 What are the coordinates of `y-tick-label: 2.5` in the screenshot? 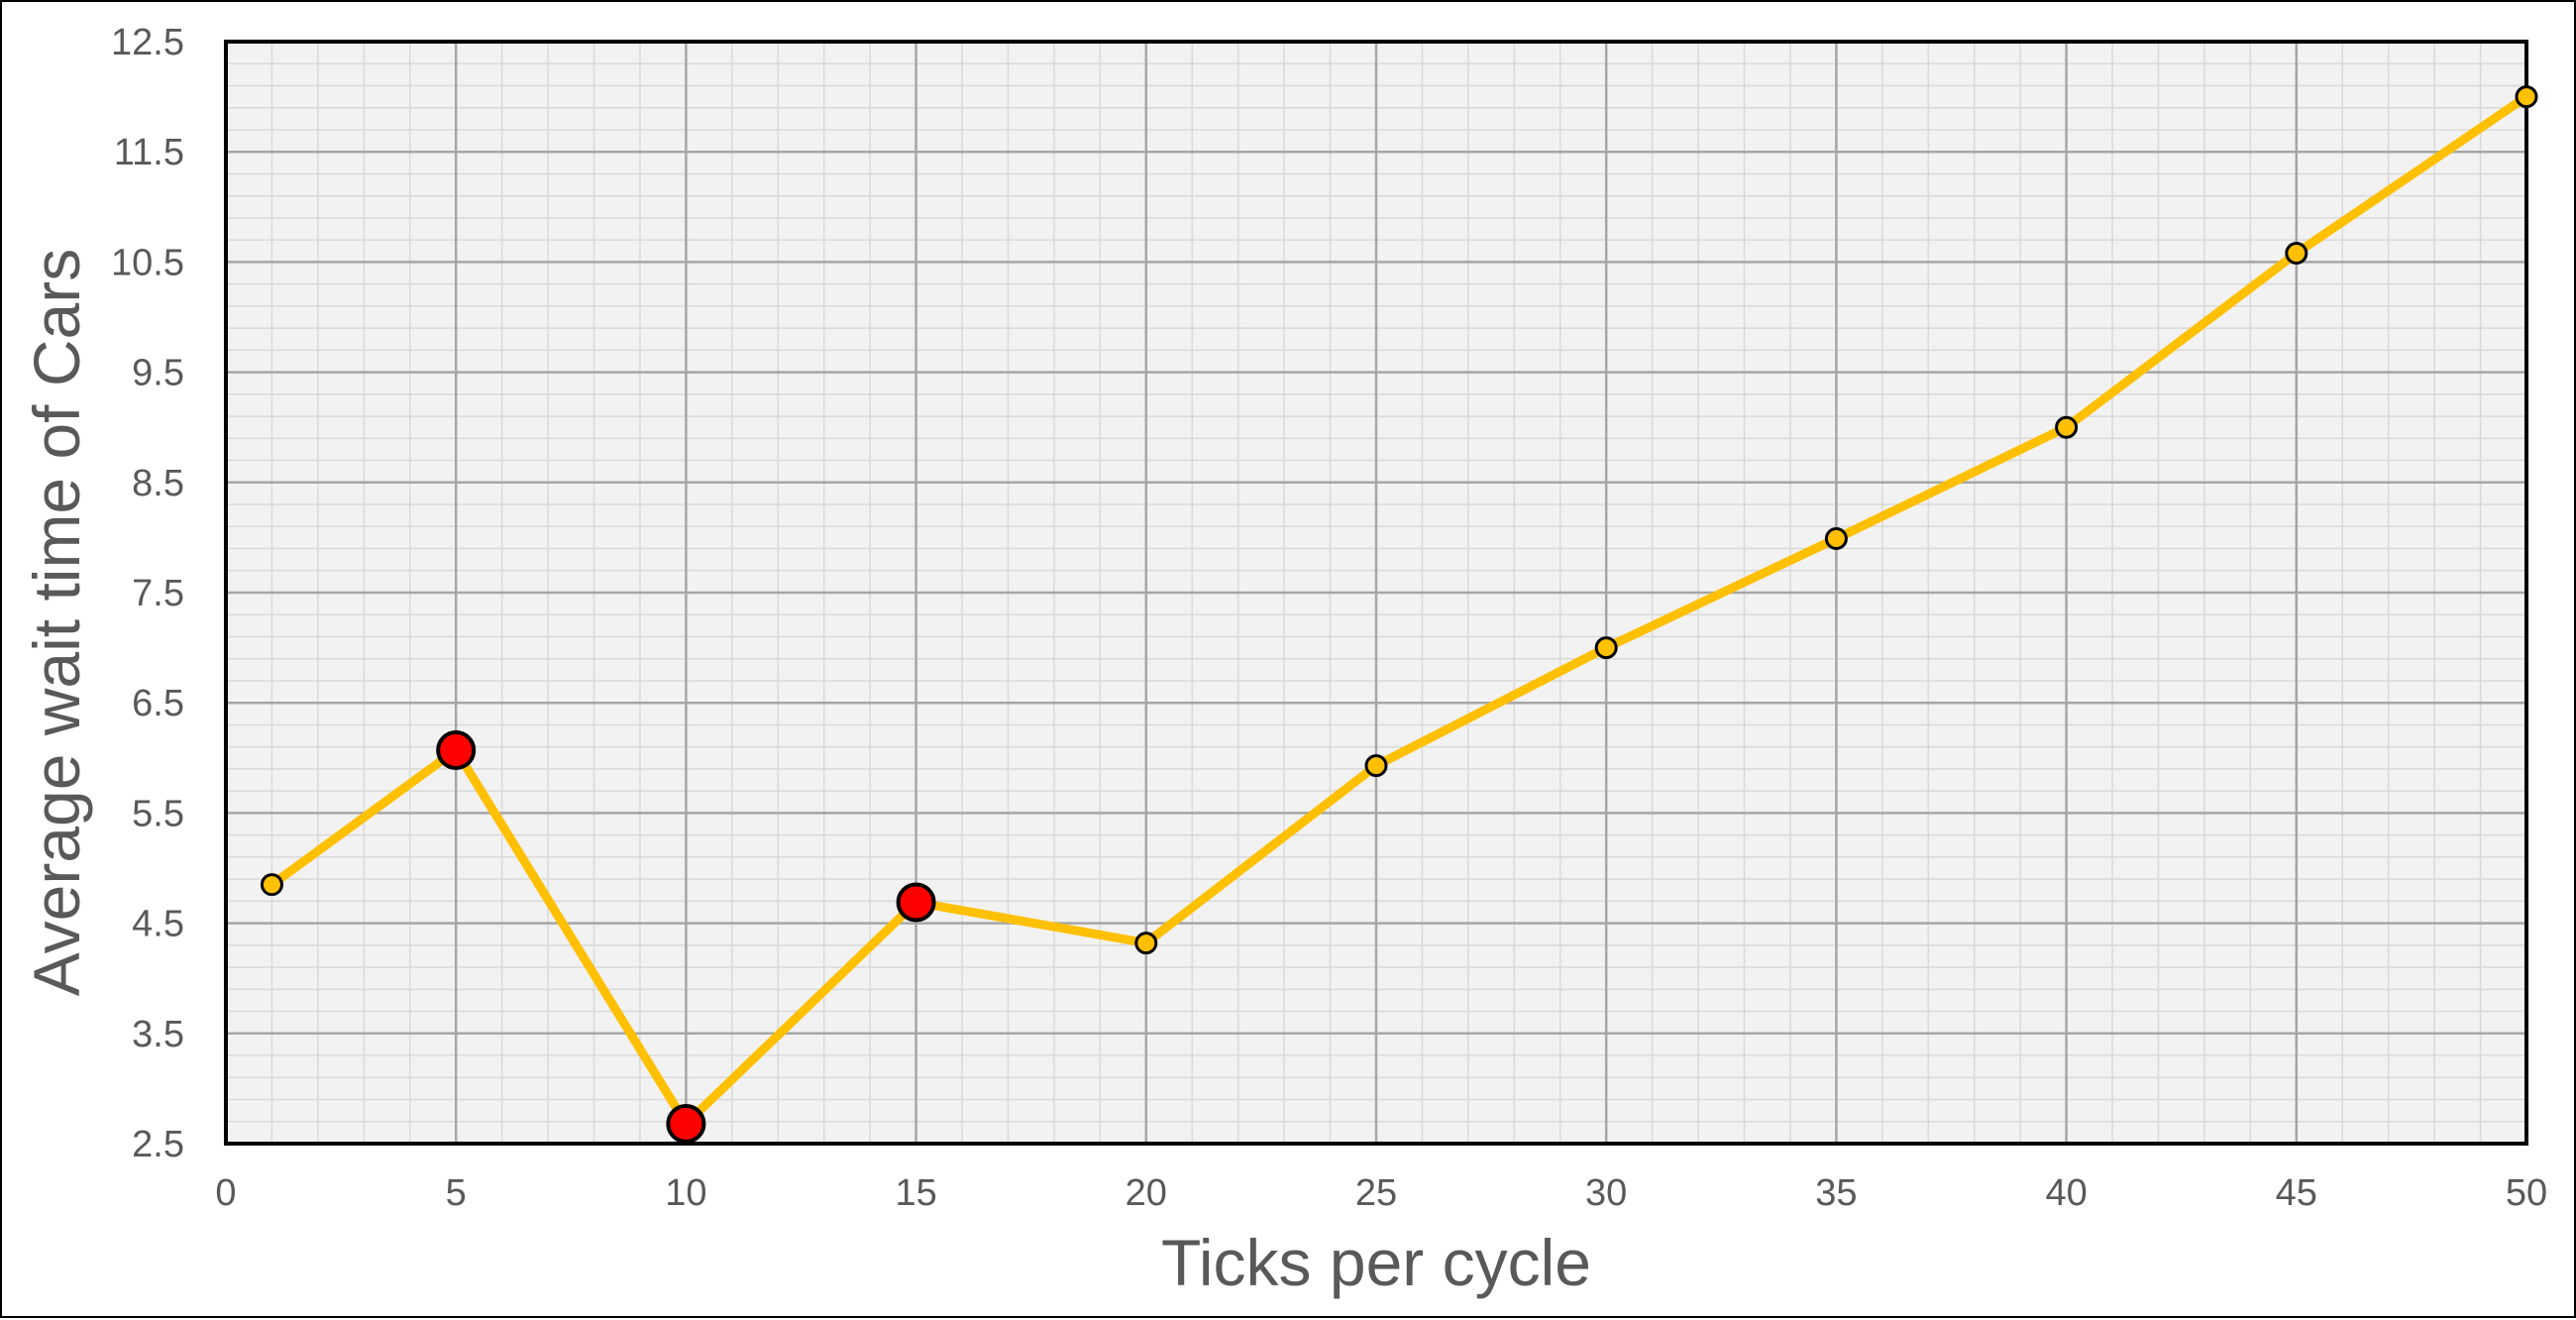 It's located at (158, 1144).